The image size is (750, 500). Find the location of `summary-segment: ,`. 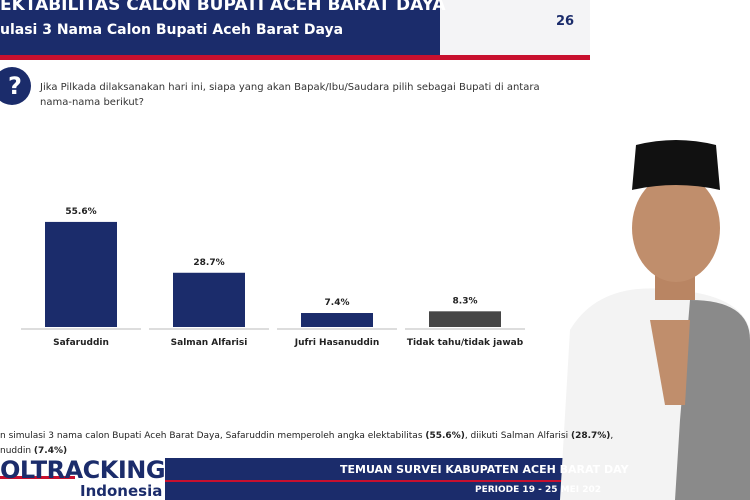

summary-segment: , is located at coordinates (612, 436).